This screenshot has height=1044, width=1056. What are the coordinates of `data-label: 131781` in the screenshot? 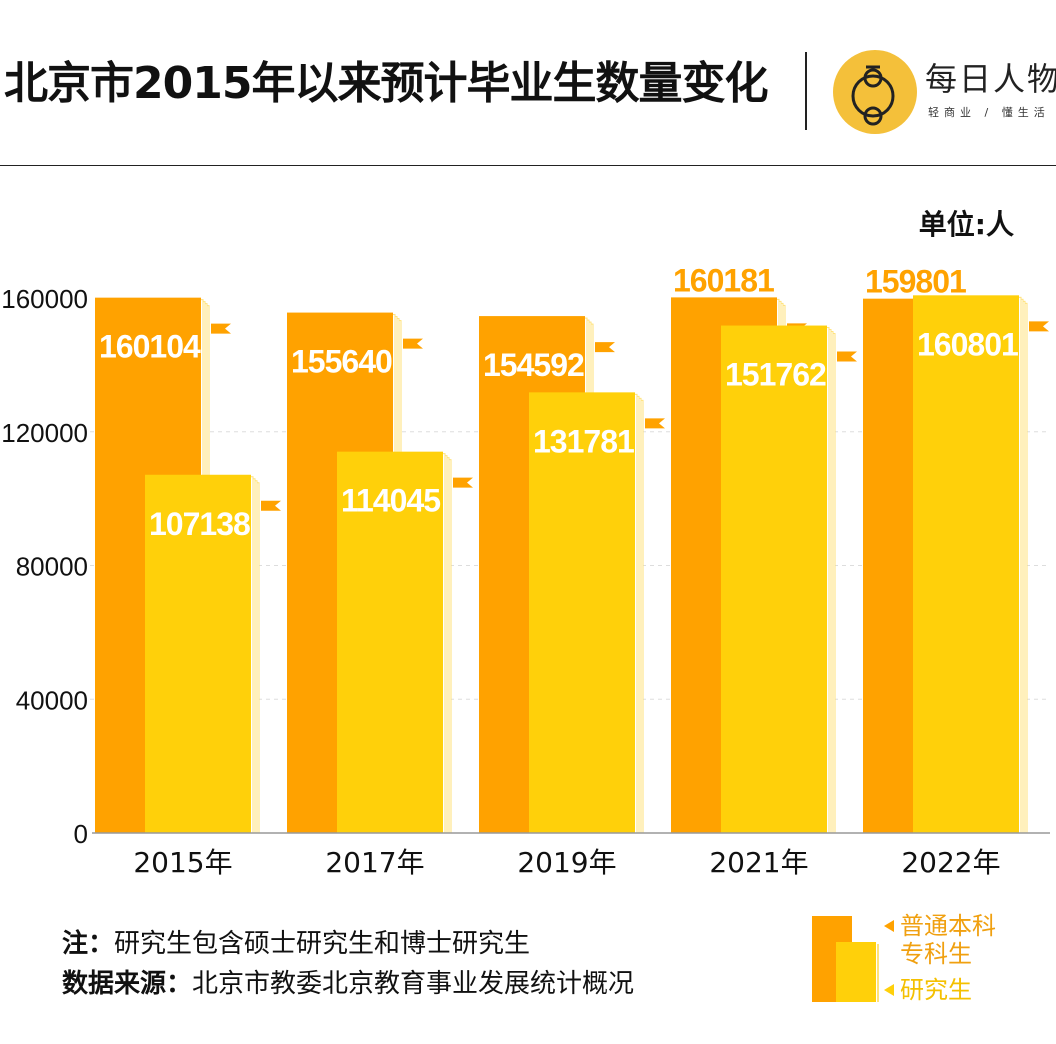 It's located at (583, 441).